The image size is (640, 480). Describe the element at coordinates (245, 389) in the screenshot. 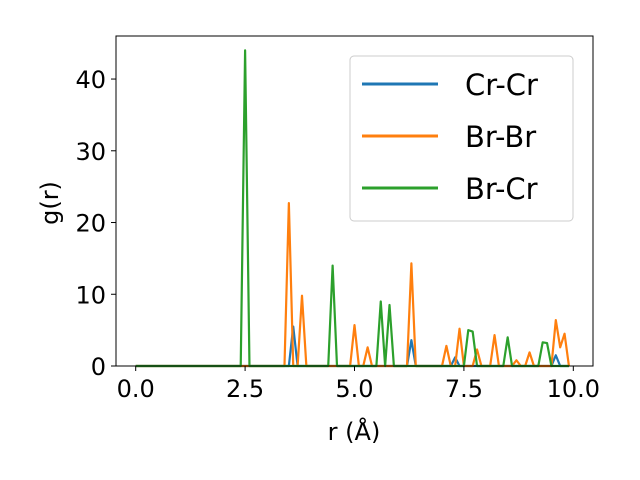

I see `x-tick-label: 2.5` at that location.